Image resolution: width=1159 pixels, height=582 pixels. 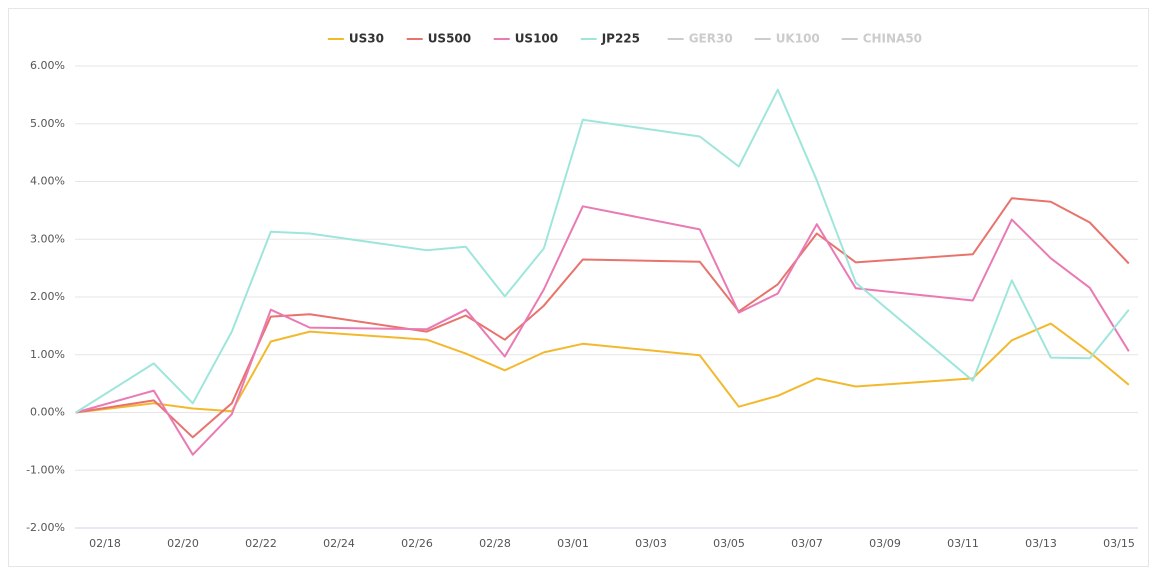 What do you see at coordinates (47, 65) in the screenshot?
I see `y-tick-label: 6.00%` at bounding box center [47, 65].